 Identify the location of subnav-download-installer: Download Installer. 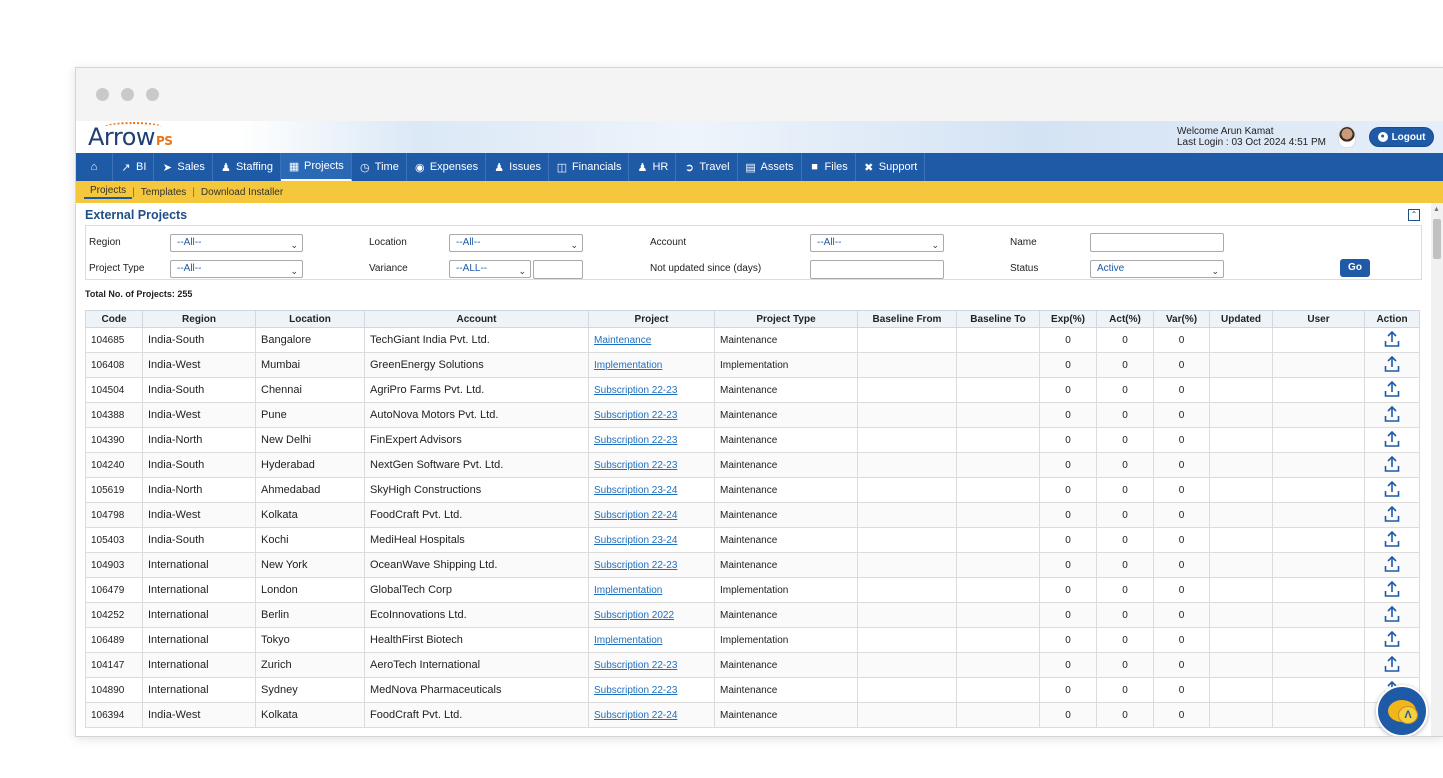
(242, 192).